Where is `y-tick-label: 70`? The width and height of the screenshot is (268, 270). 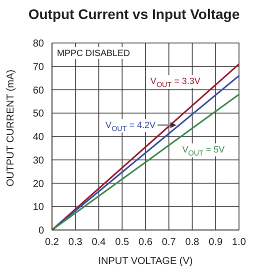
y-tick-label: 70 is located at coordinates (38, 67).